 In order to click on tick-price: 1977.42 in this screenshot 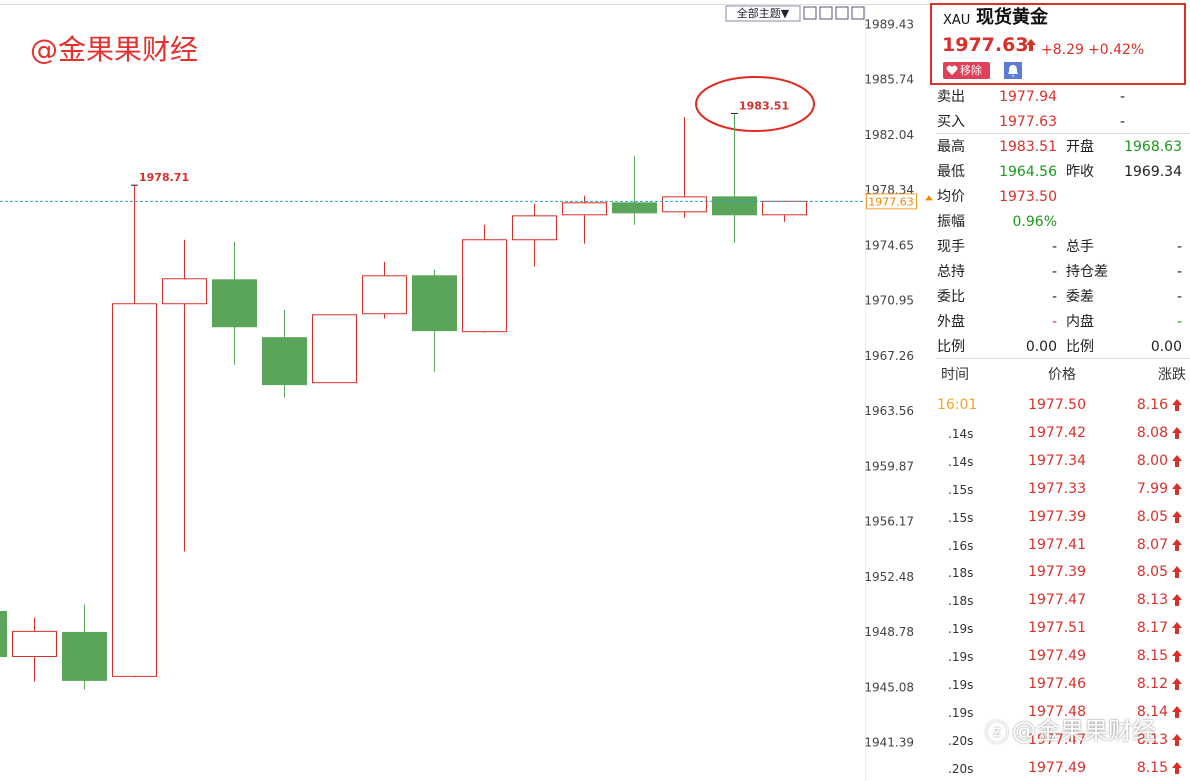, I will do `click(1057, 432)`.